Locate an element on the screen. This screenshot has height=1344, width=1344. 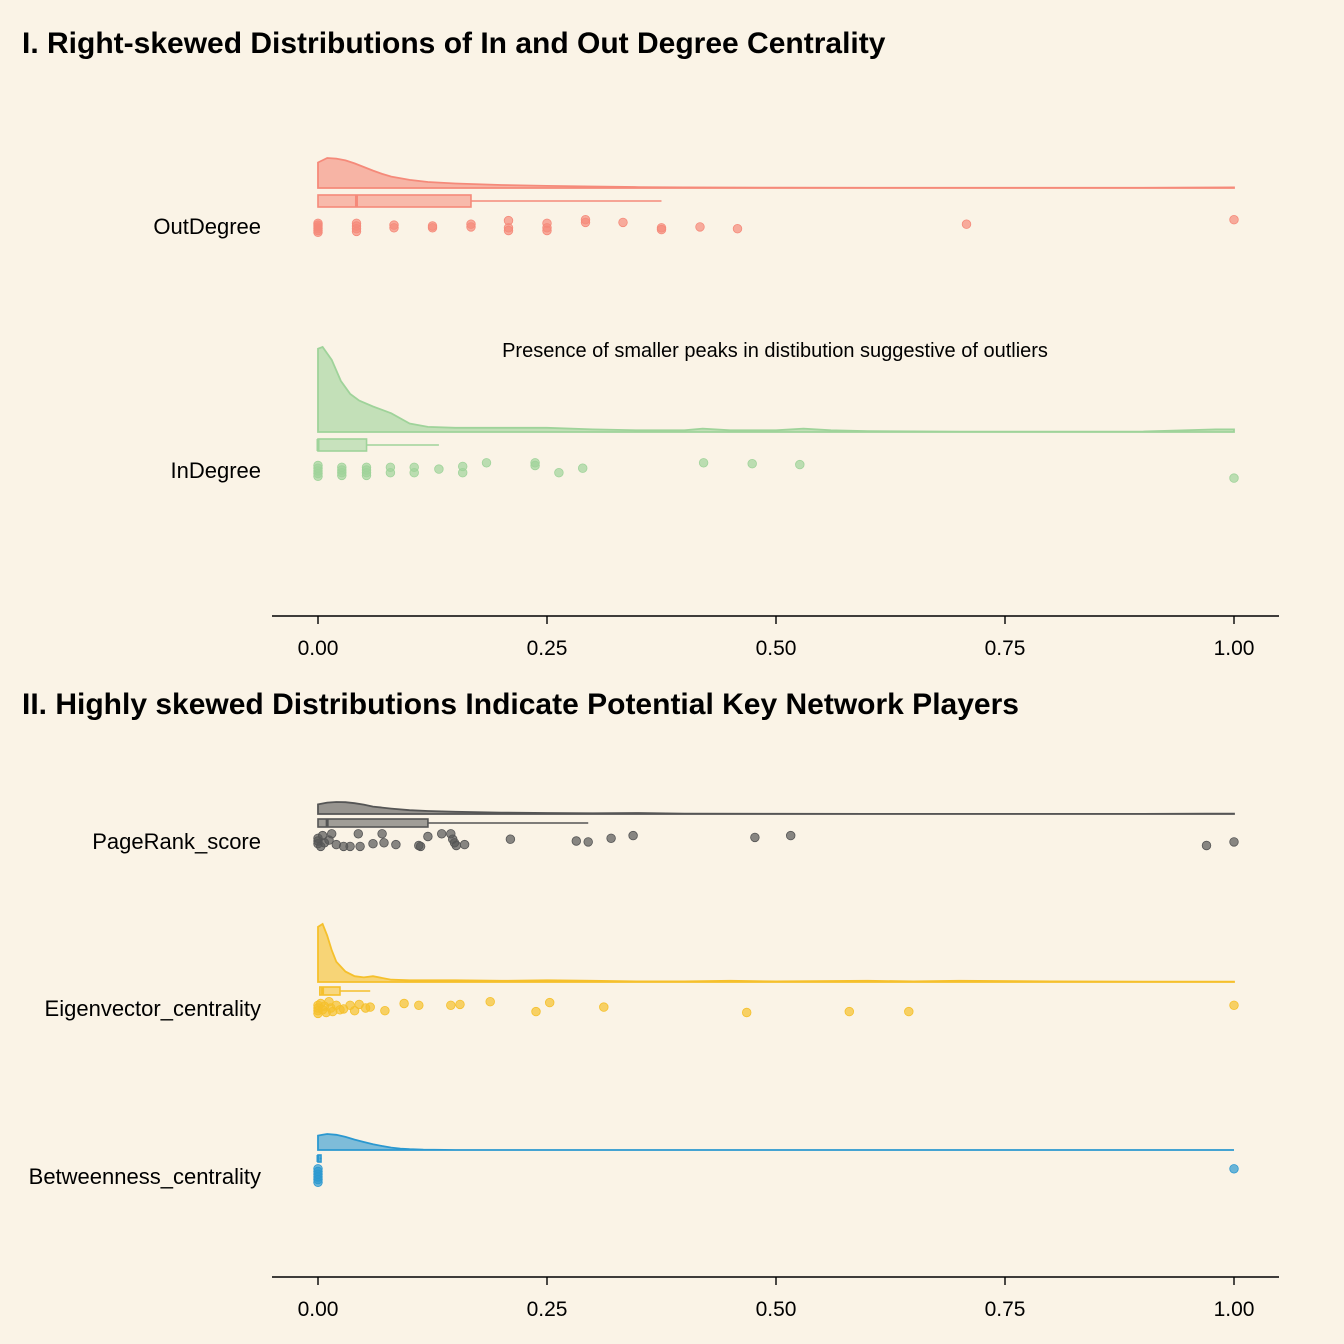
category-label: Betweenness_centrality is located at coordinates (145, 1176).